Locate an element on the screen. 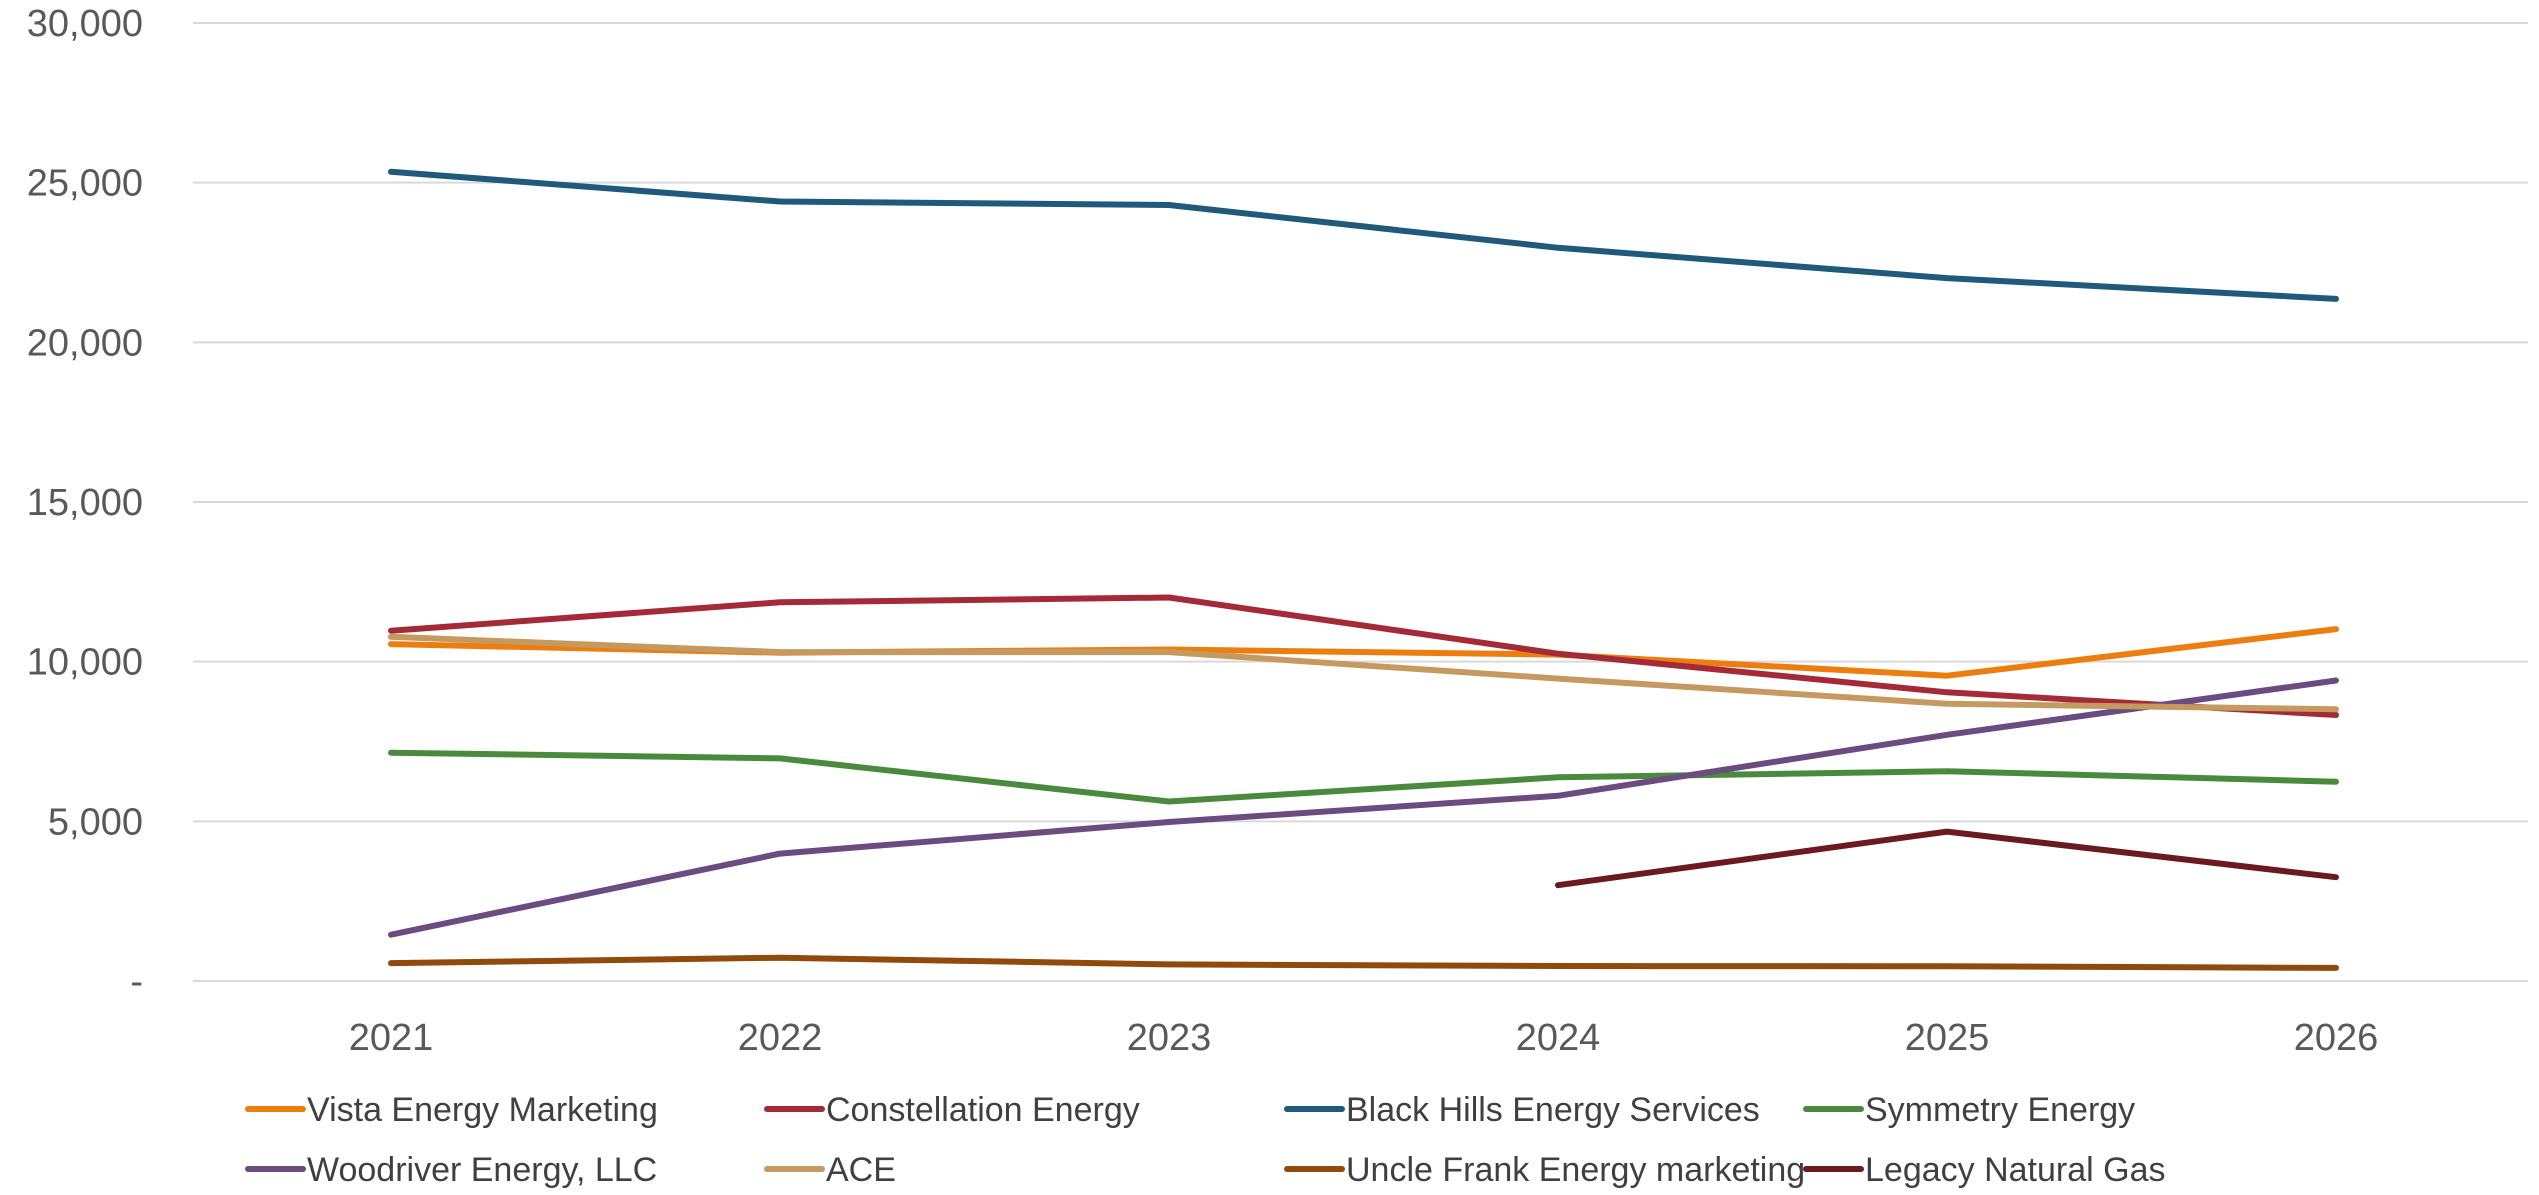  legend-item-ace: ACE is located at coordinates (830, 1170).